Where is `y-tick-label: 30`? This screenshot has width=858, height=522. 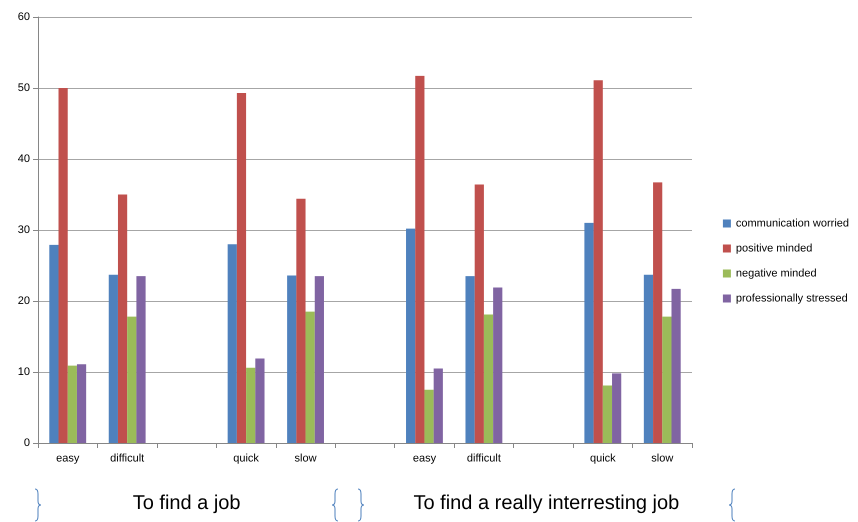
y-tick-label: 30 is located at coordinates (24, 230).